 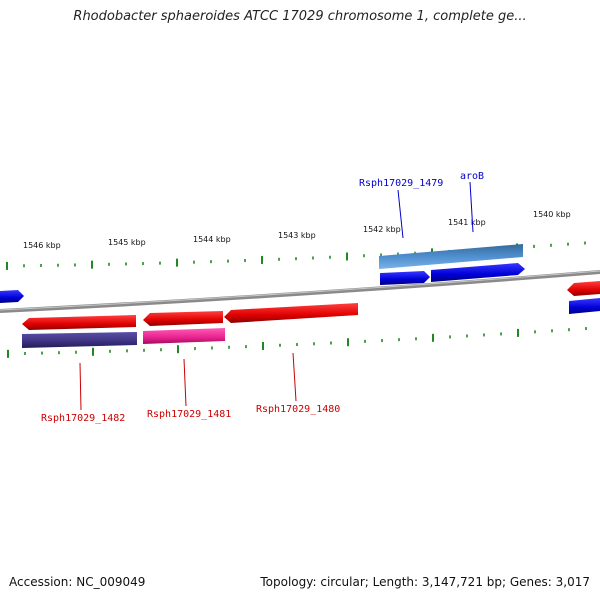 I want to click on gene-arrow-left-edge, so click(x=12, y=296).